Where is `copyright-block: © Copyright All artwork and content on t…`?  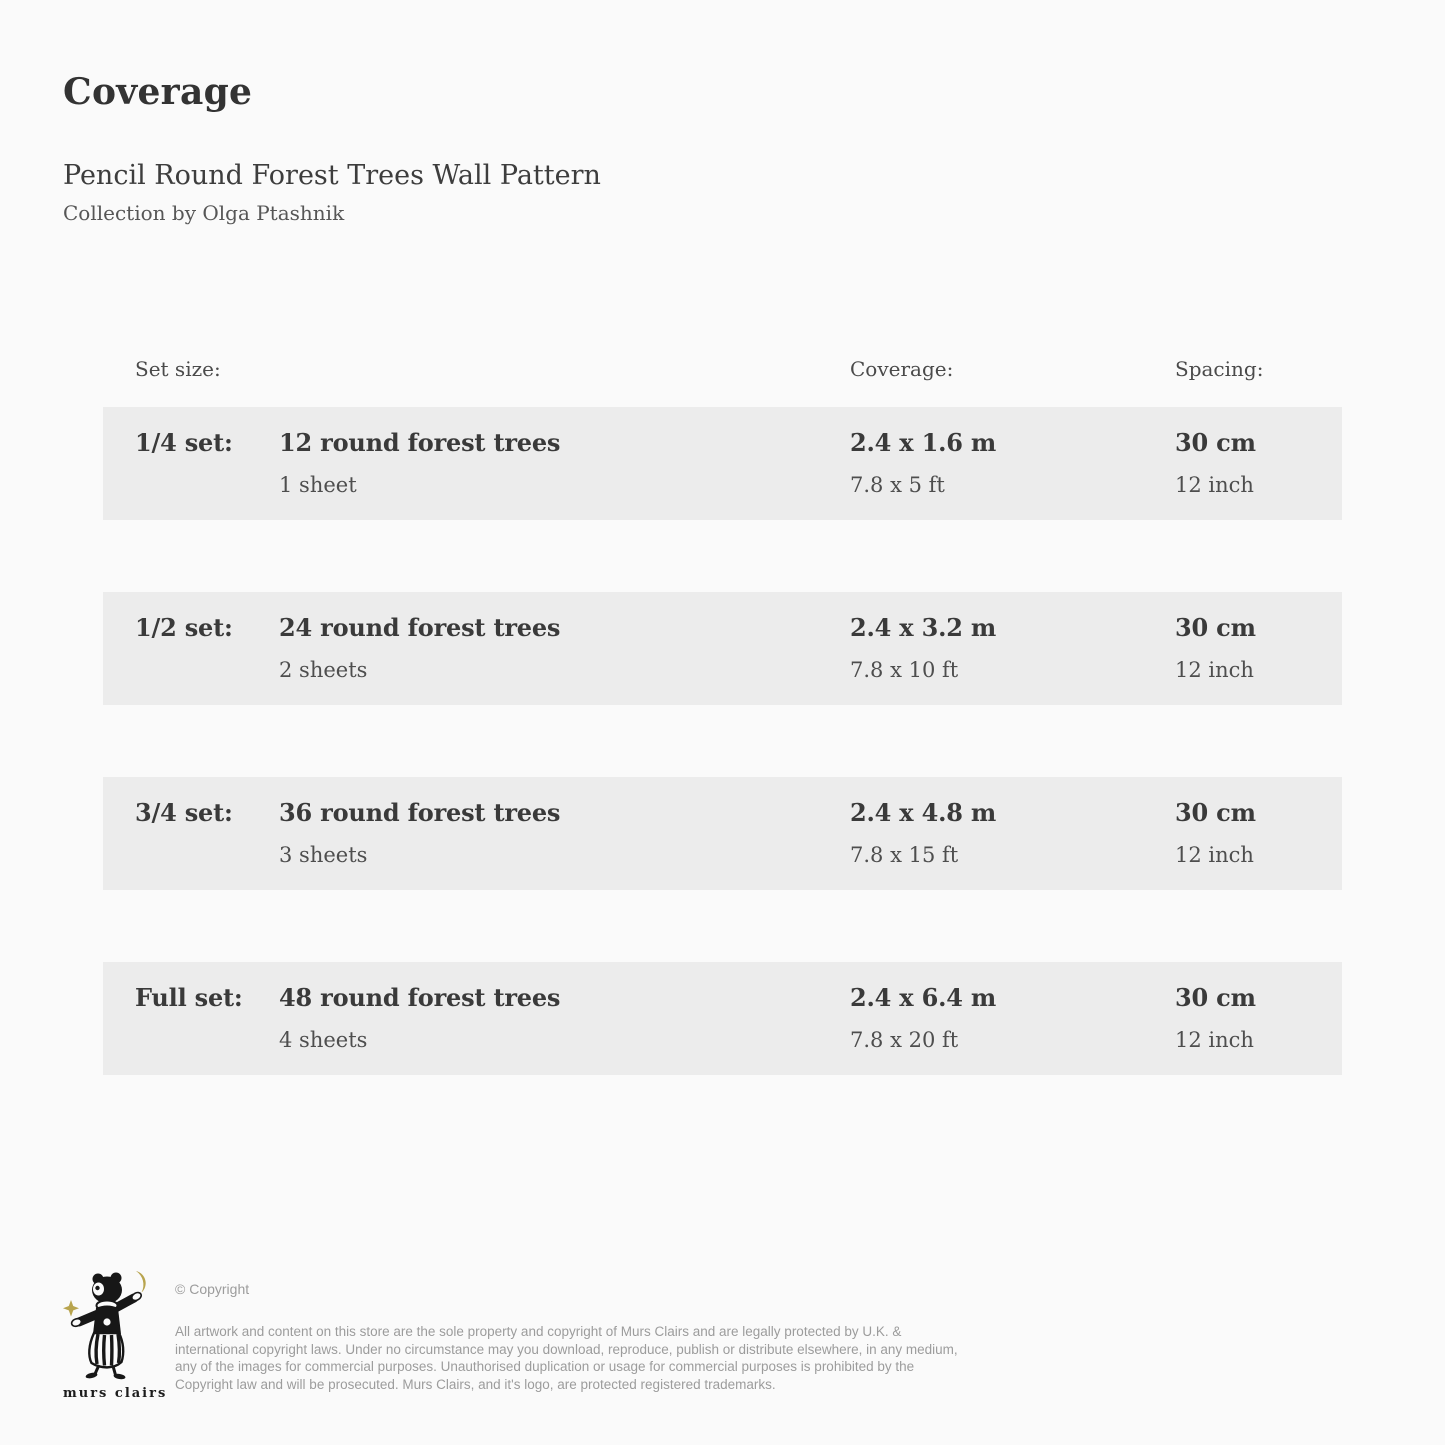 copyright-block: © Copyright All artwork and content on t… is located at coordinates (571, 1330).